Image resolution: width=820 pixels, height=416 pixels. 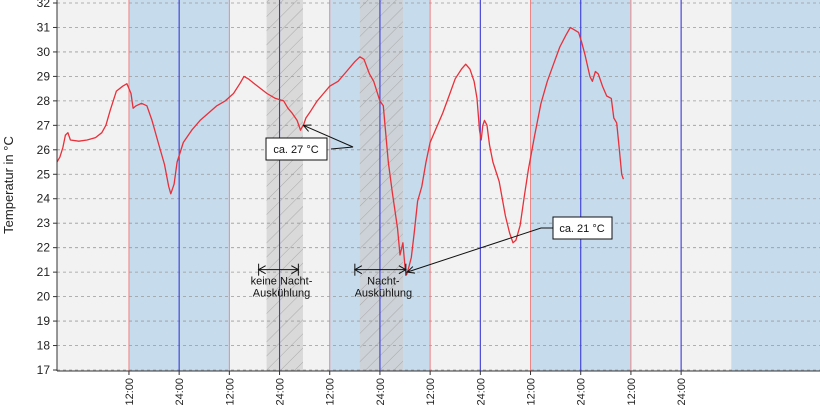 I want to click on annotation-label: ca. 27 °C, so click(x=295, y=150).